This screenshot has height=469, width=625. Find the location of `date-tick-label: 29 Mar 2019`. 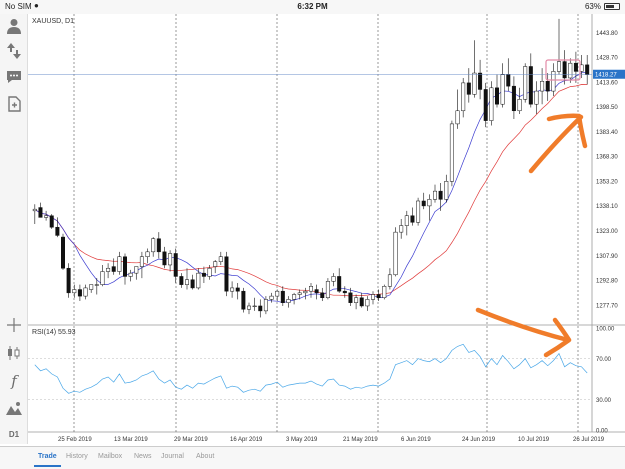

date-tick-label: 29 Mar 2019 is located at coordinates (191, 440).